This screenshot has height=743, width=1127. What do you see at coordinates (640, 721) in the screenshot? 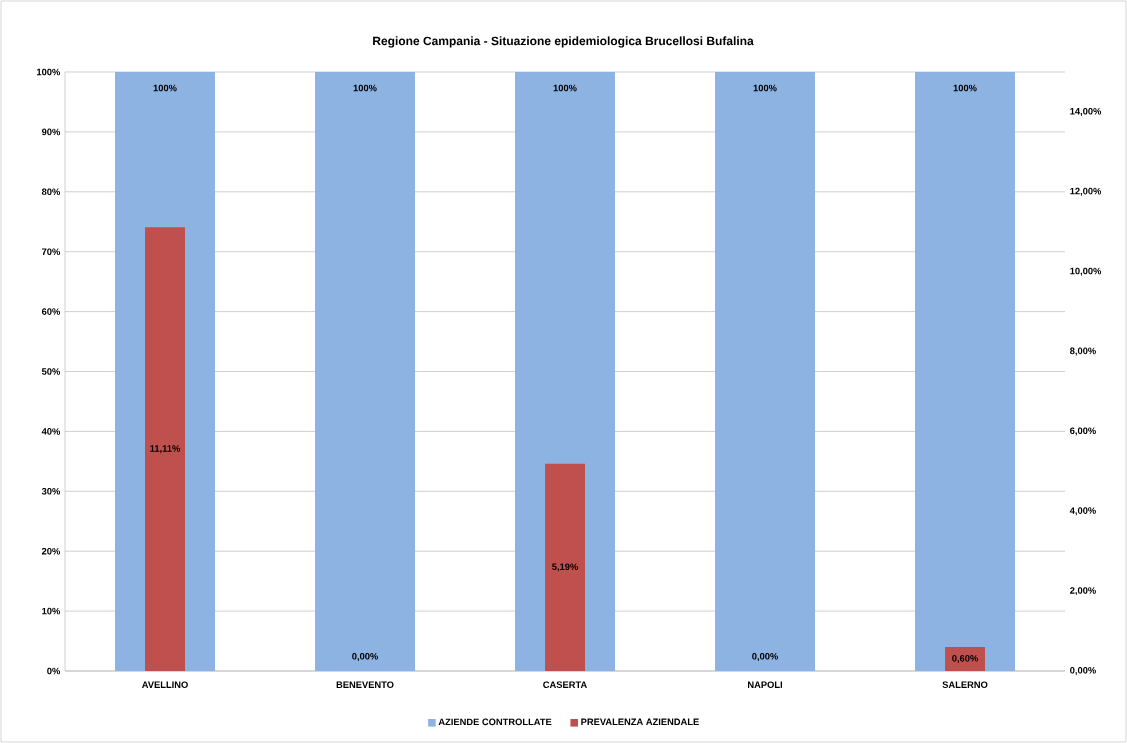
I see `legend-label: PREVALENZA AZIENDALE` at bounding box center [640, 721].